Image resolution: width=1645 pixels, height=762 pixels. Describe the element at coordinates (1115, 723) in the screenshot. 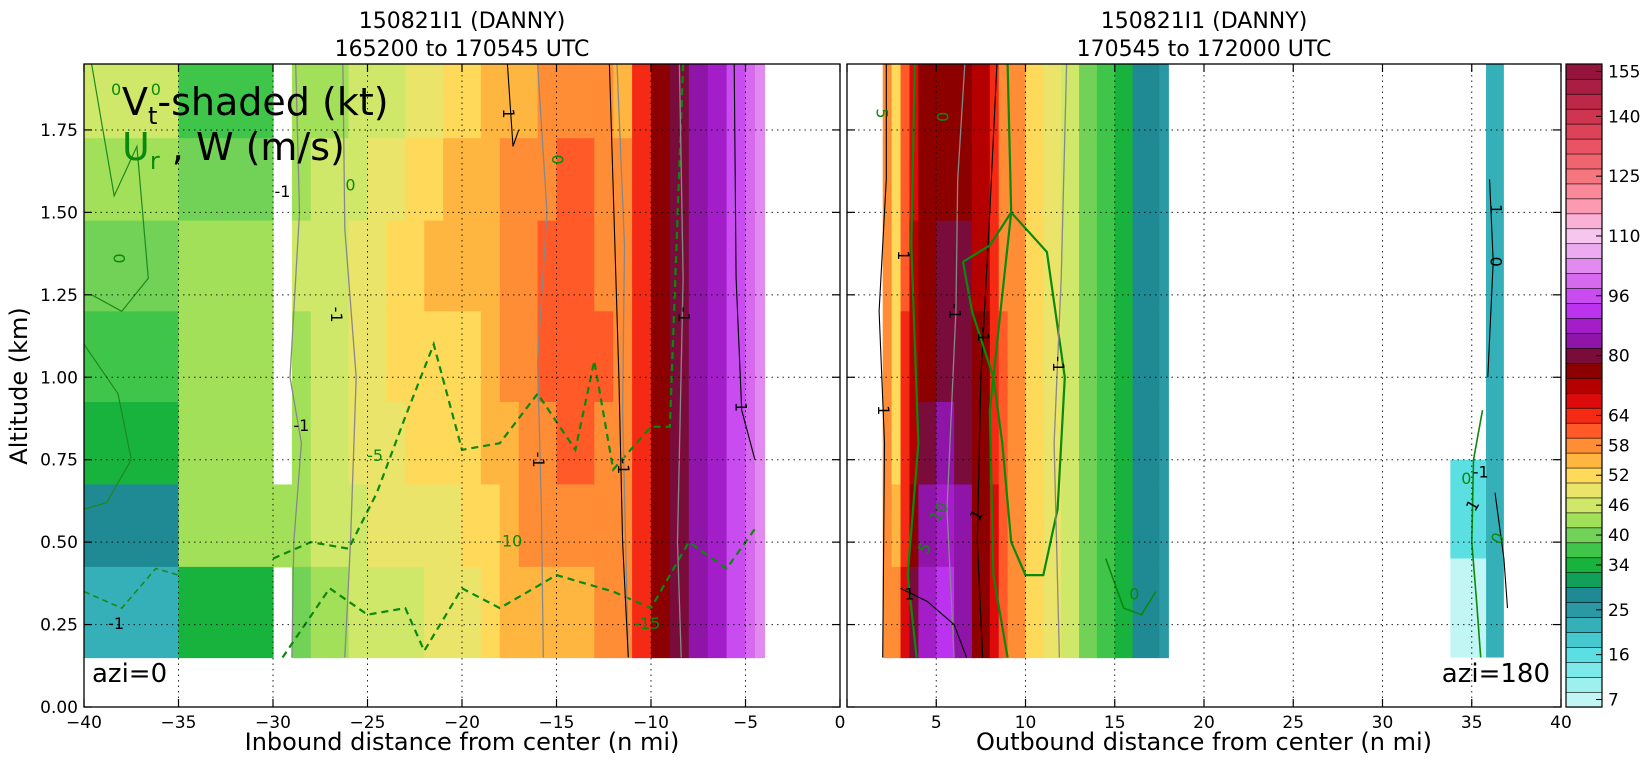

I see `x-tick-label: 15` at that location.